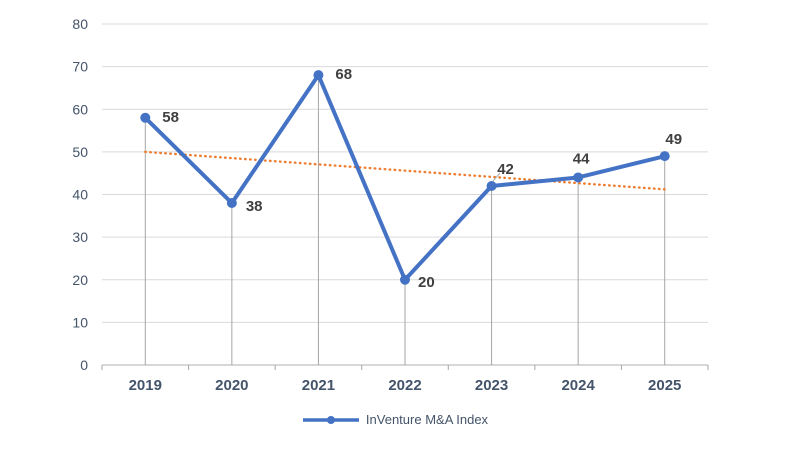 This screenshot has height=451, width=791. I want to click on x-axis-tick-label: 2019, so click(145, 385).